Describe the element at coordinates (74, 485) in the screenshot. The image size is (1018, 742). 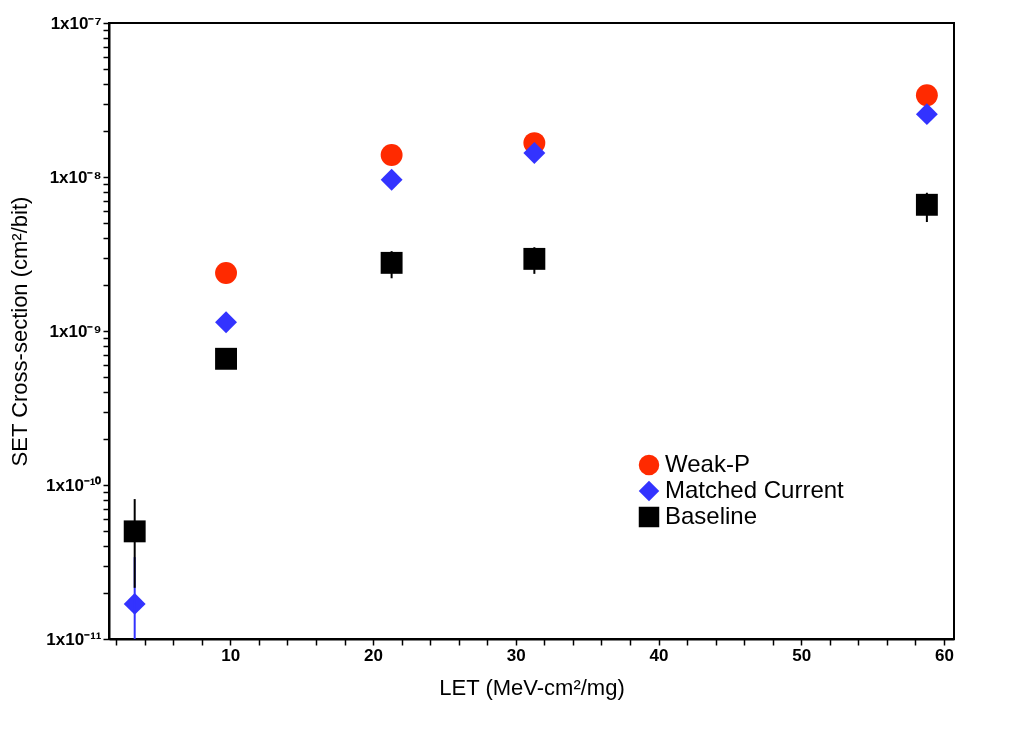
I see `y-tick-label: 1x10⁻¹⁰` at that location.